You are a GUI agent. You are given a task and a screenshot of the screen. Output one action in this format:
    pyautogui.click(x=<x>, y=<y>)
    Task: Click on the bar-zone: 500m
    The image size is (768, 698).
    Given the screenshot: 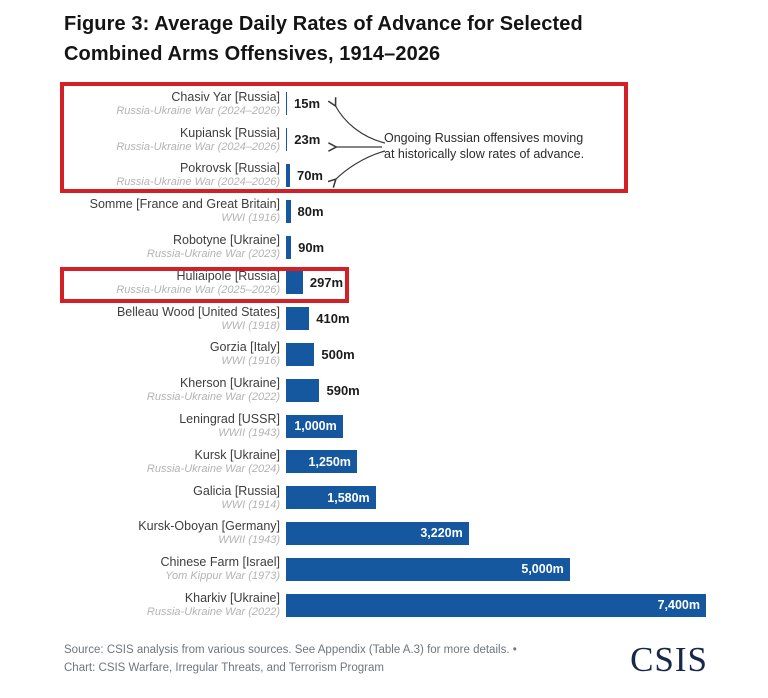 What is the action you would take?
    pyautogui.click(x=509, y=355)
    